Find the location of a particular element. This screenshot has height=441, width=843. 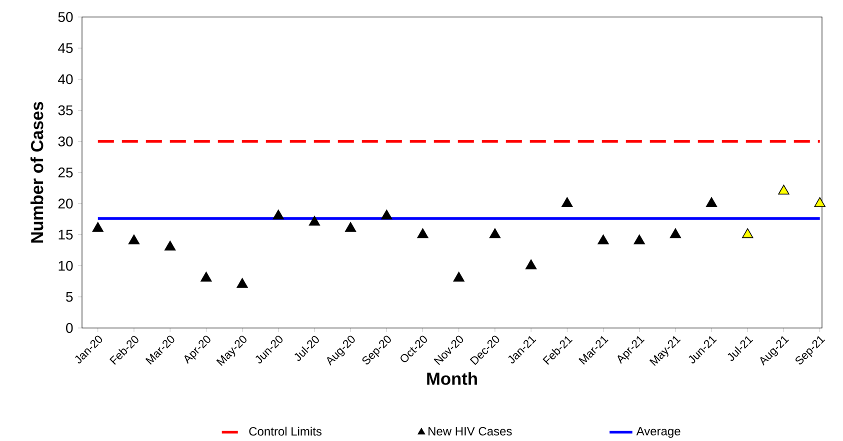

y-tick-label: 5 is located at coordinates (69, 297).